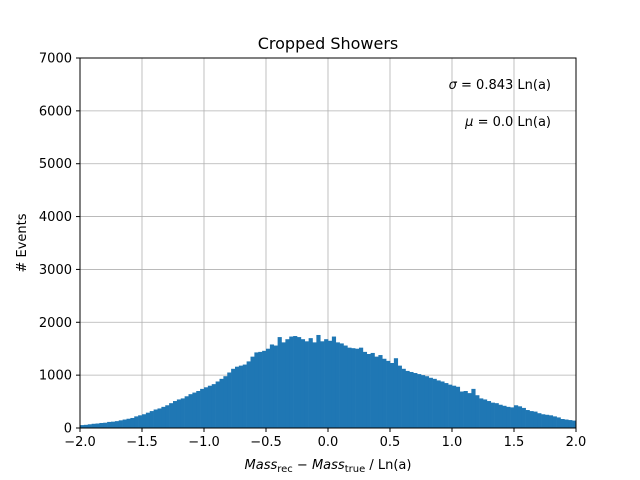 This screenshot has width=640, height=480. What do you see at coordinates (142, 442) in the screenshot?
I see `x-tick-label: −1.5` at bounding box center [142, 442].